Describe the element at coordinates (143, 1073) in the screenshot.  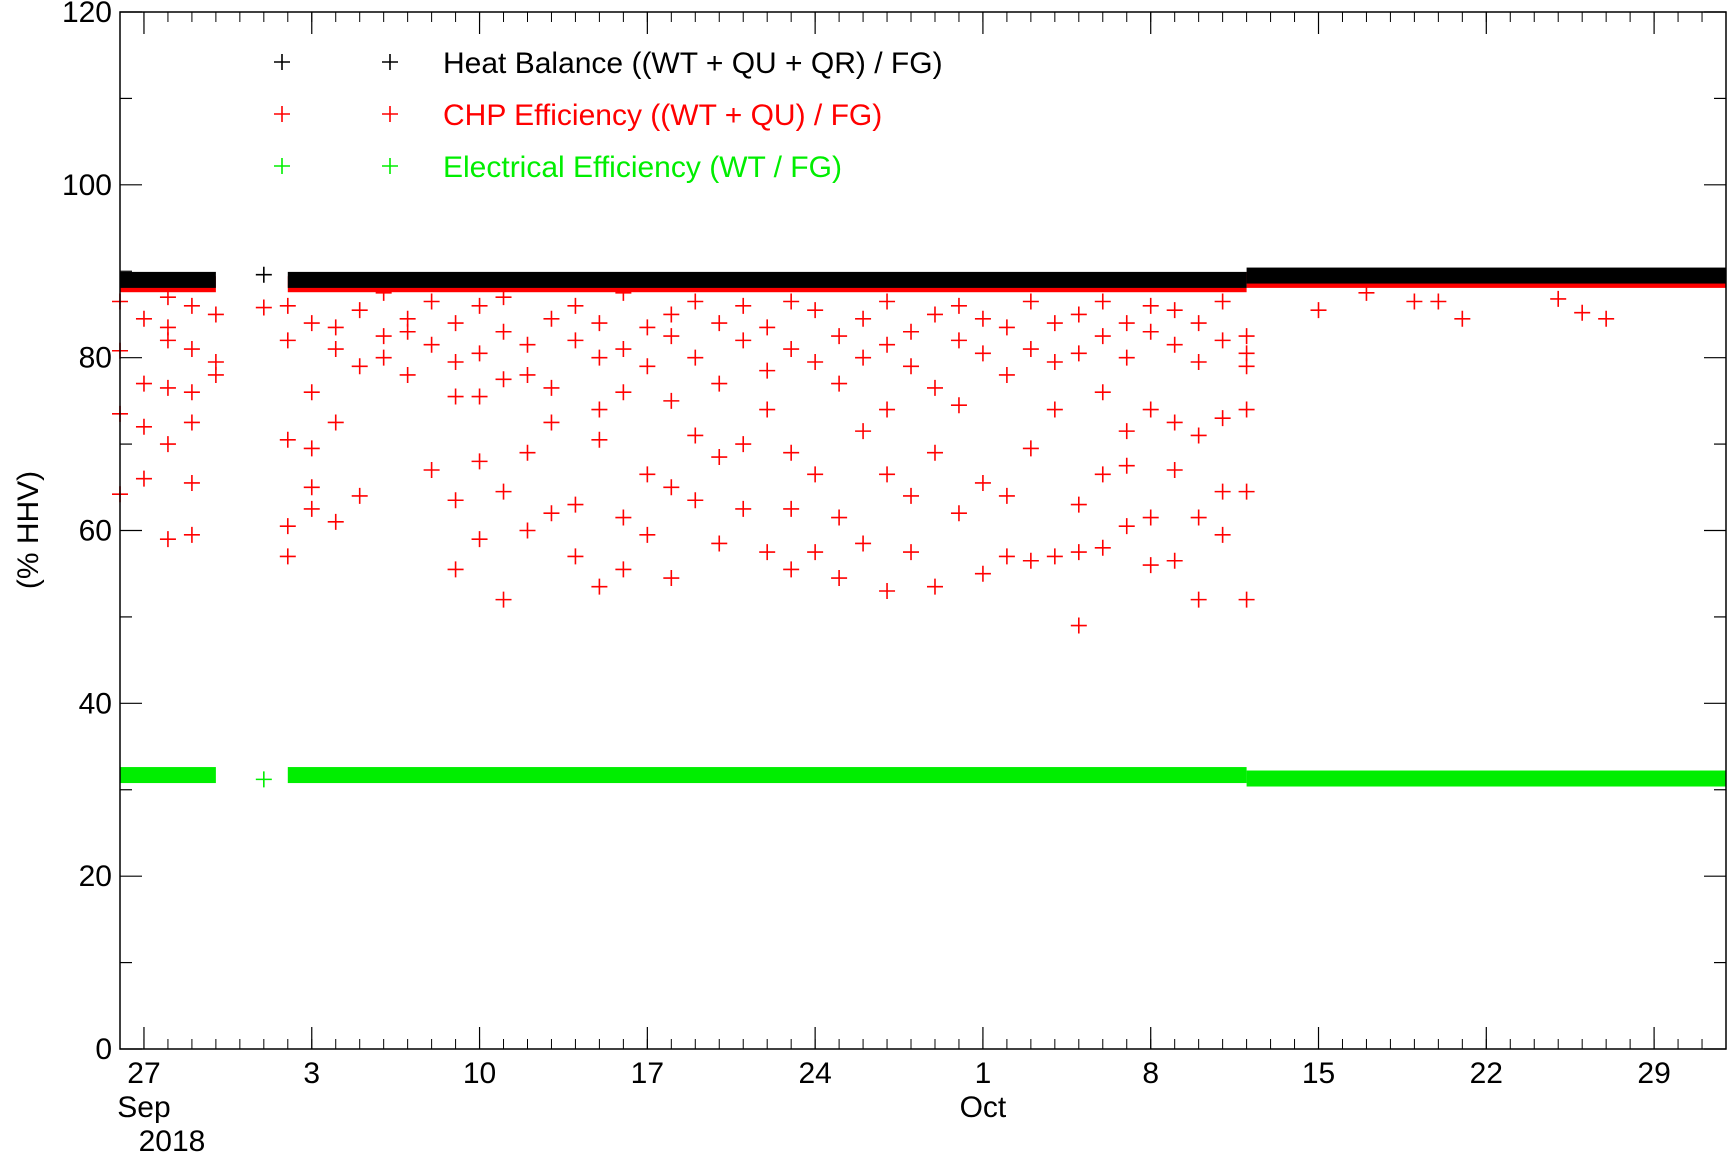
I see `x-tick-label: 27` at that location.